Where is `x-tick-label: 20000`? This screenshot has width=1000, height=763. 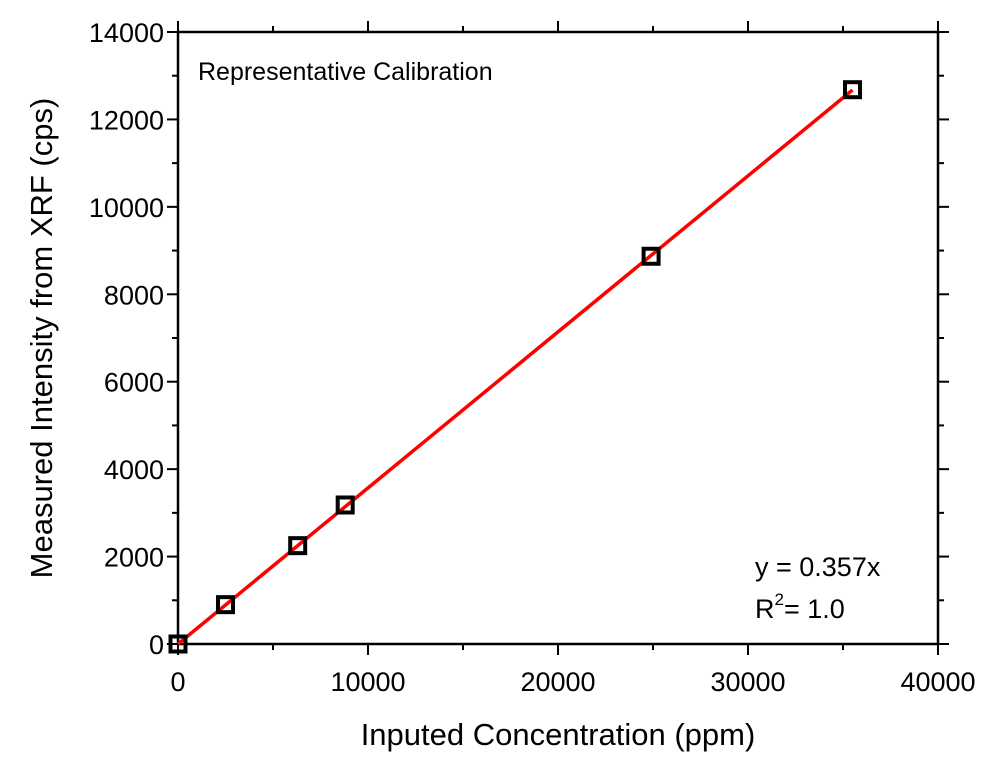
x-tick-label: 20000 is located at coordinates (557, 682).